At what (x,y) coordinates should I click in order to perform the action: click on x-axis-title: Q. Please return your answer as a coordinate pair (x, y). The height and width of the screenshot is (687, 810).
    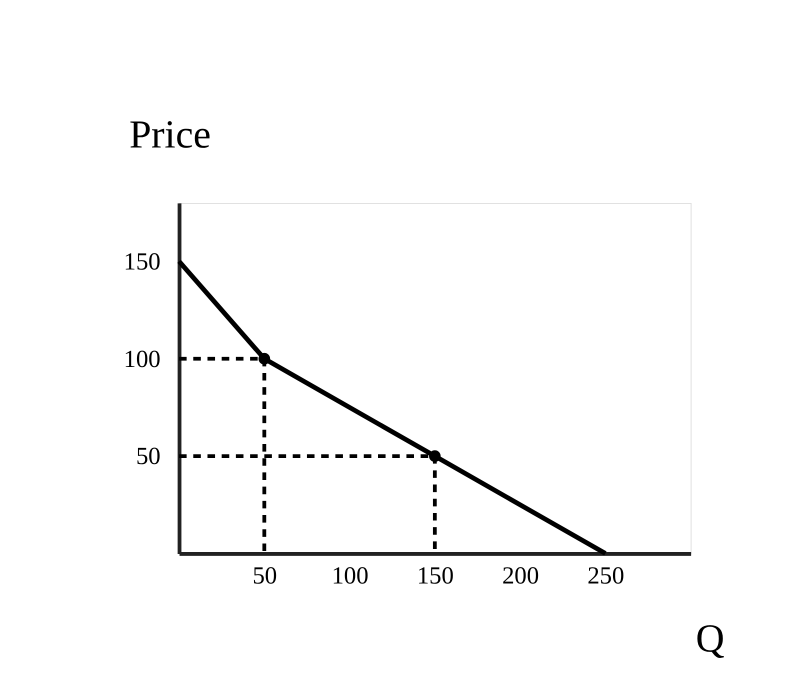
    Looking at the image, I should click on (710, 638).